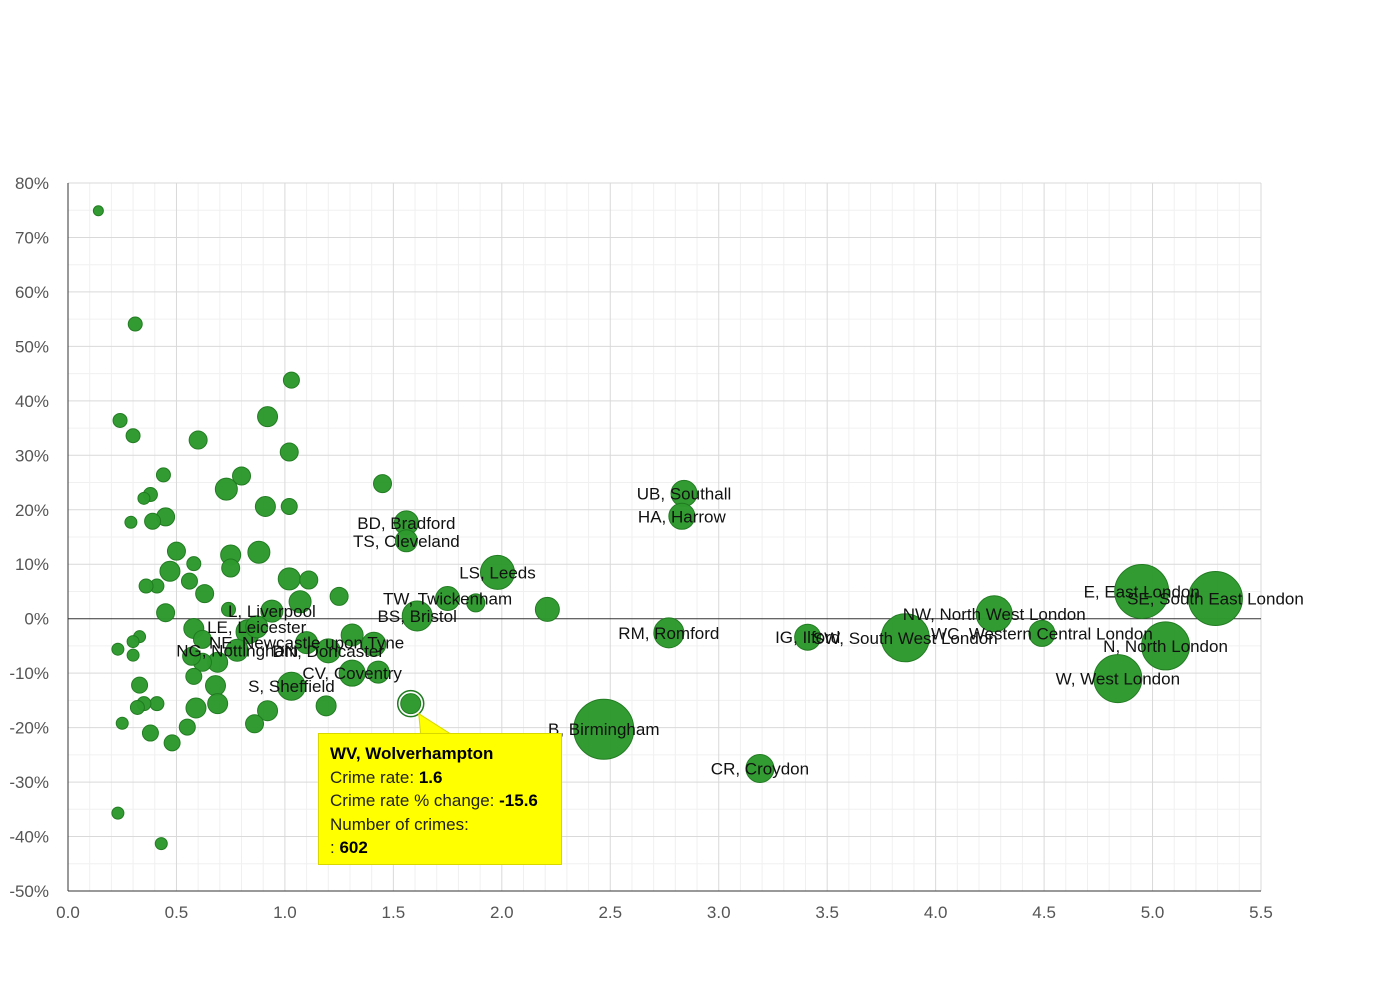 This screenshot has height=985, width=1390. Describe the element at coordinates (36, 619) in the screenshot. I see `y-tick-label: 0%` at that location.